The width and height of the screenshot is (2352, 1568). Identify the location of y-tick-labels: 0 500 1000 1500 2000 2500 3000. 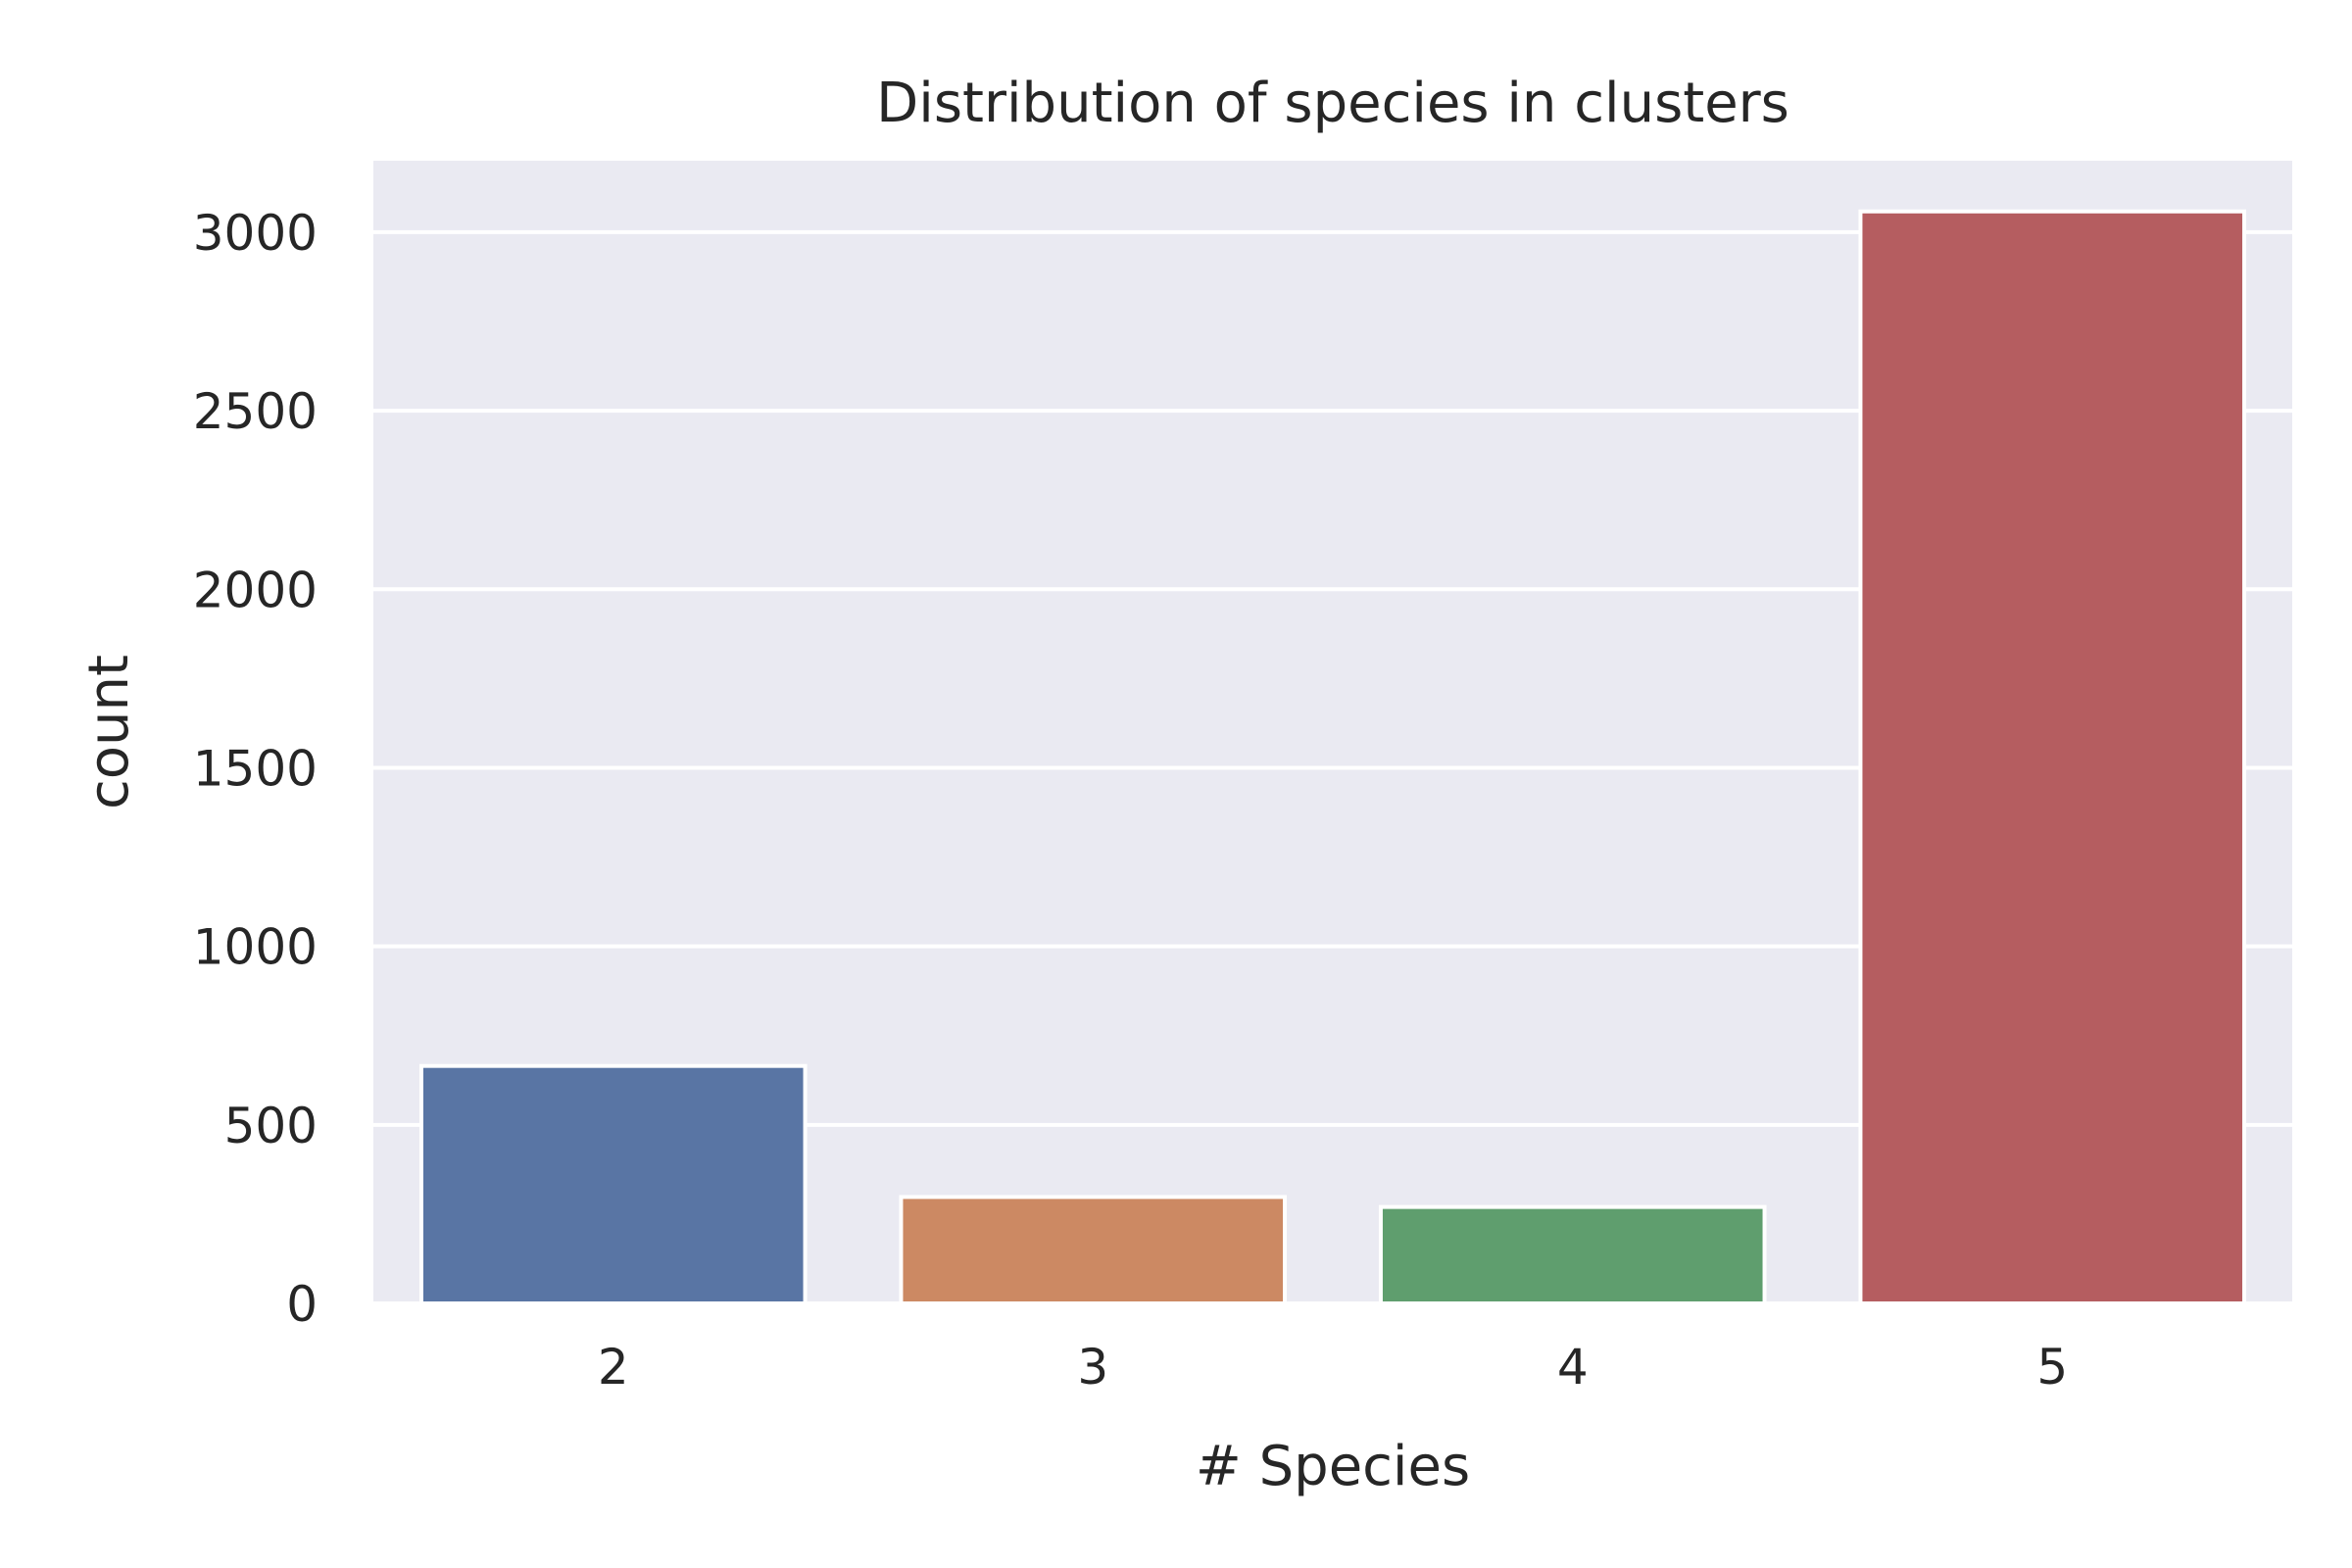
(255, 769).